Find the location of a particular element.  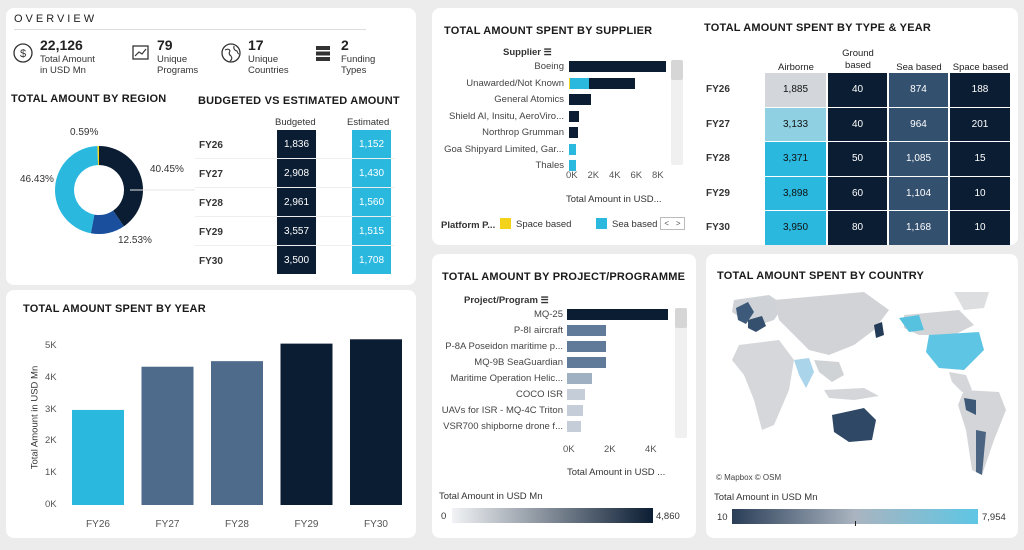

typeyear-cell: 874 is located at coordinates (918, 90).